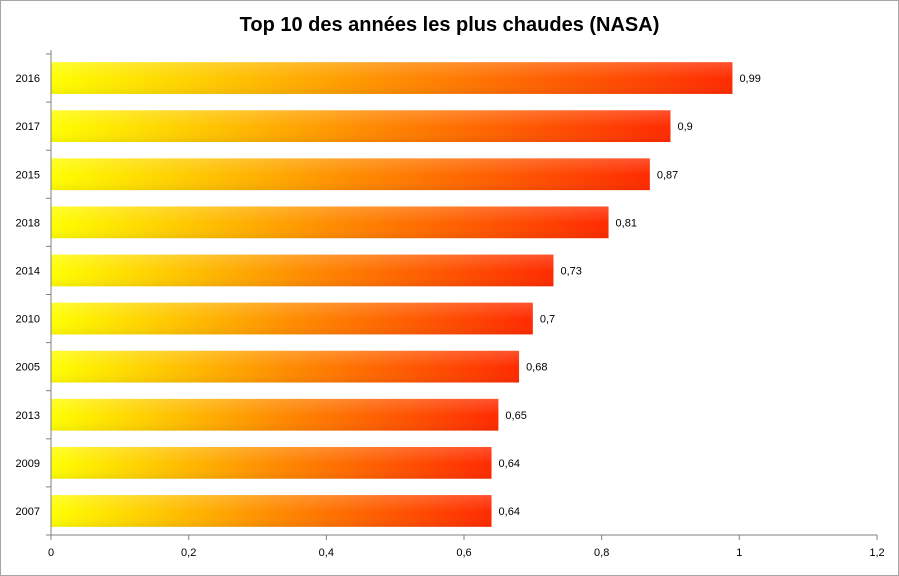  Describe the element at coordinates (51, 553) in the screenshot. I see `x-tick-label: 0` at that location.